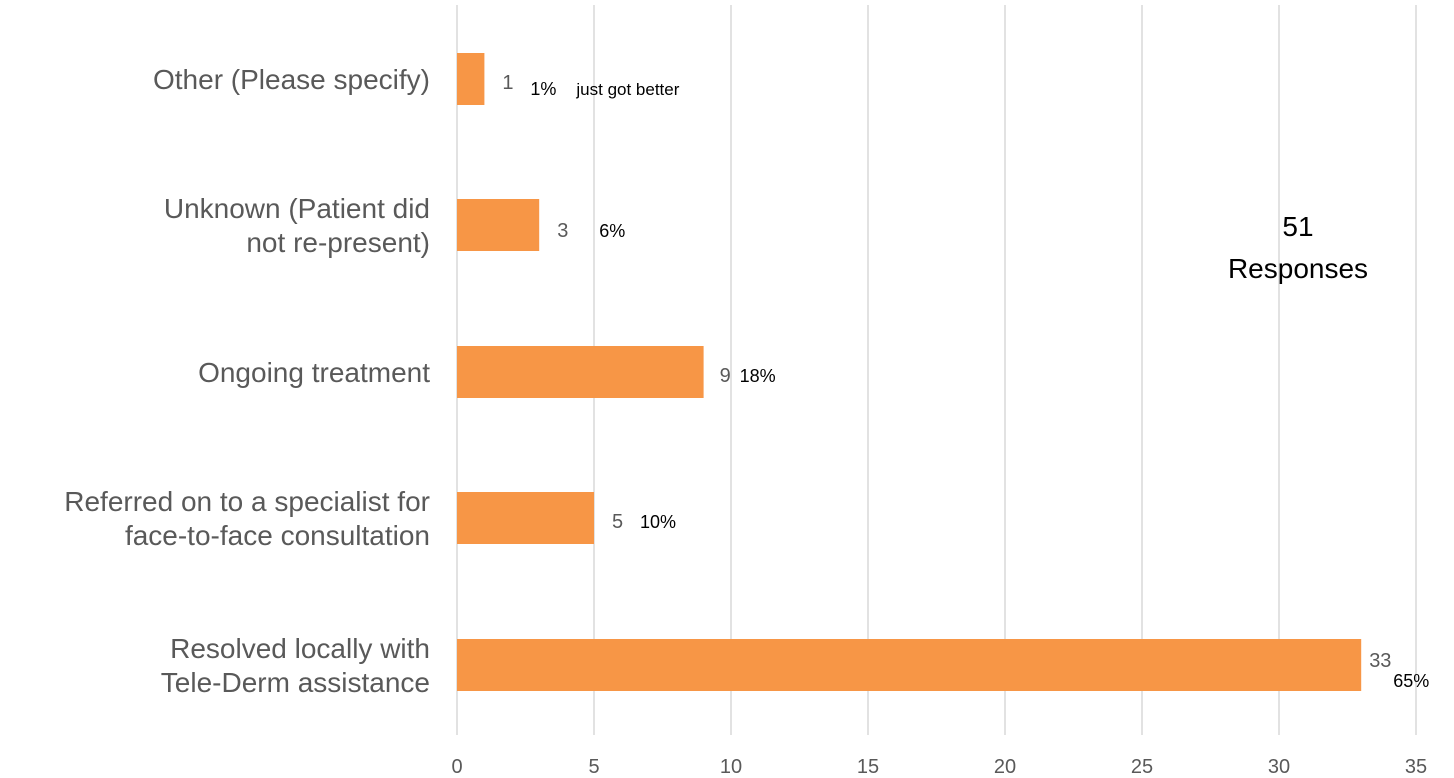 The height and width of the screenshot is (778, 1454). Describe the element at coordinates (338, 242) in the screenshot. I see `category-label: not re-present)` at that location.